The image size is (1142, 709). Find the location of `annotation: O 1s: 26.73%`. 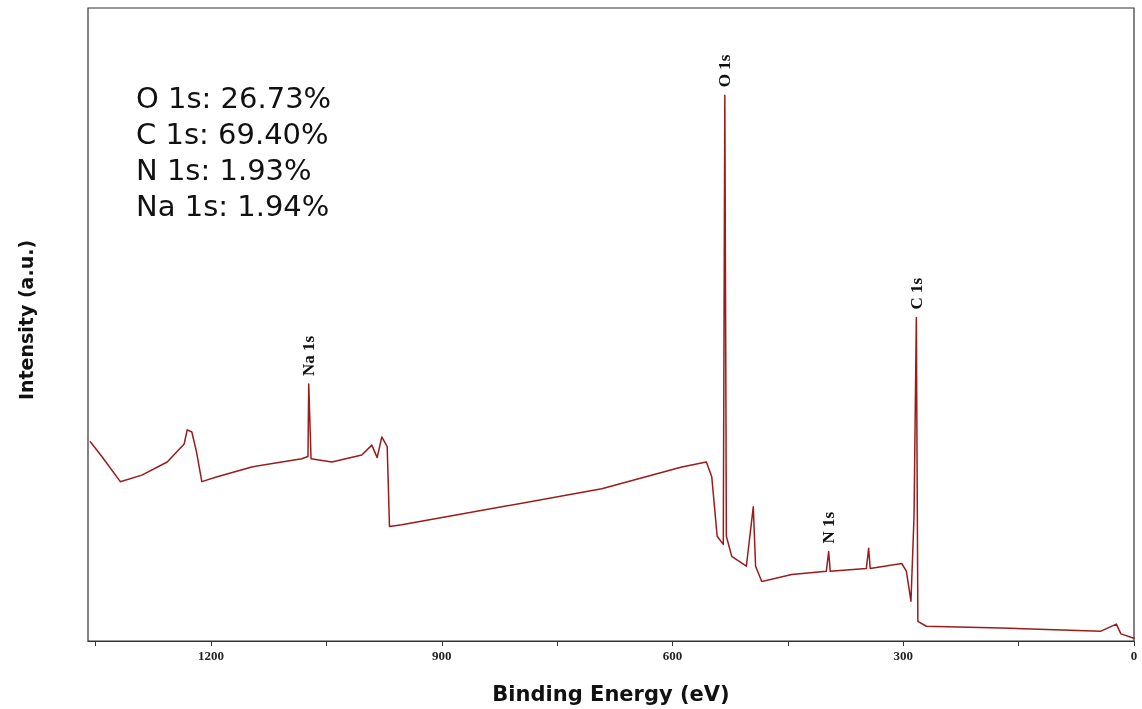

annotation: O 1s: 26.73% is located at coordinates (234, 98).